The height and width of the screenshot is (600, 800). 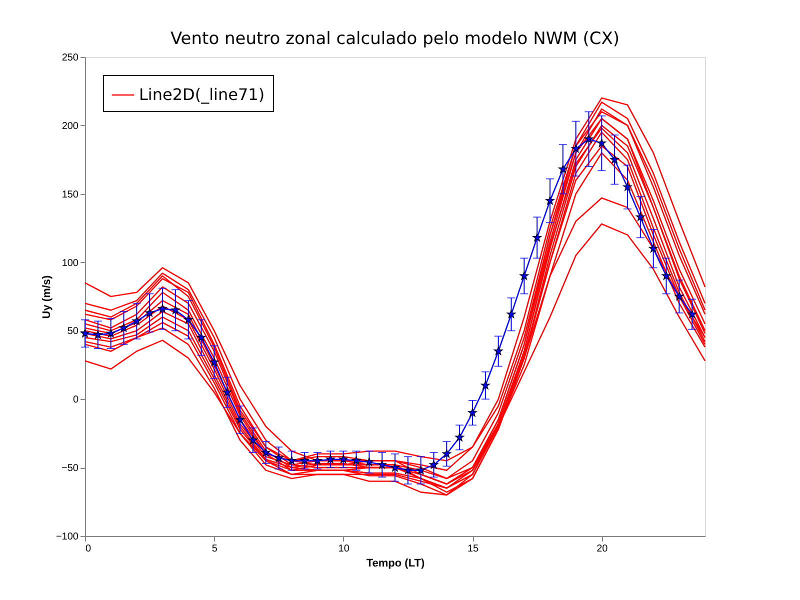 I want to click on y-tick-label: 0, so click(x=75, y=400).